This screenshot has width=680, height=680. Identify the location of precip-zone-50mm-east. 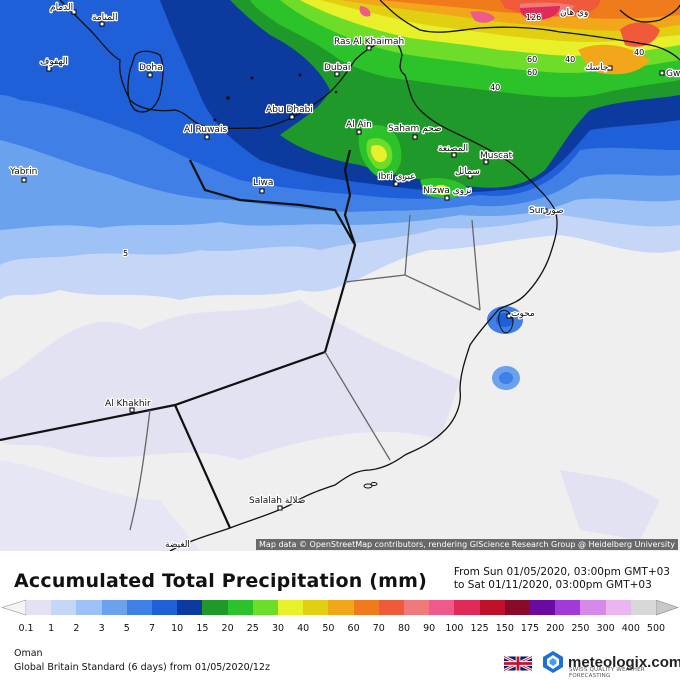
(614, 59).